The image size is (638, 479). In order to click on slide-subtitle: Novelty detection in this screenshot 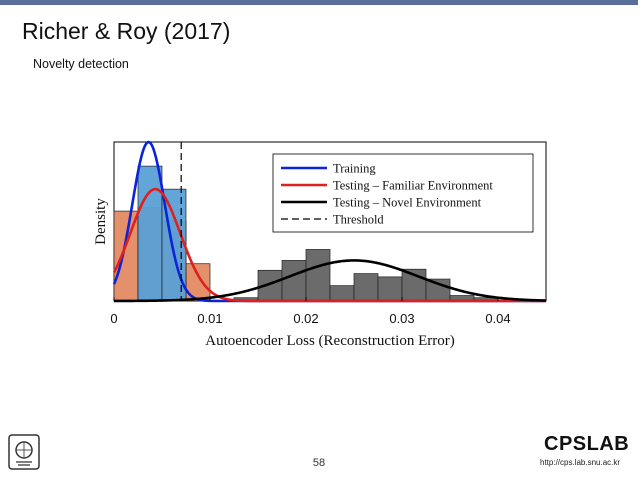, I will do `click(81, 64)`.